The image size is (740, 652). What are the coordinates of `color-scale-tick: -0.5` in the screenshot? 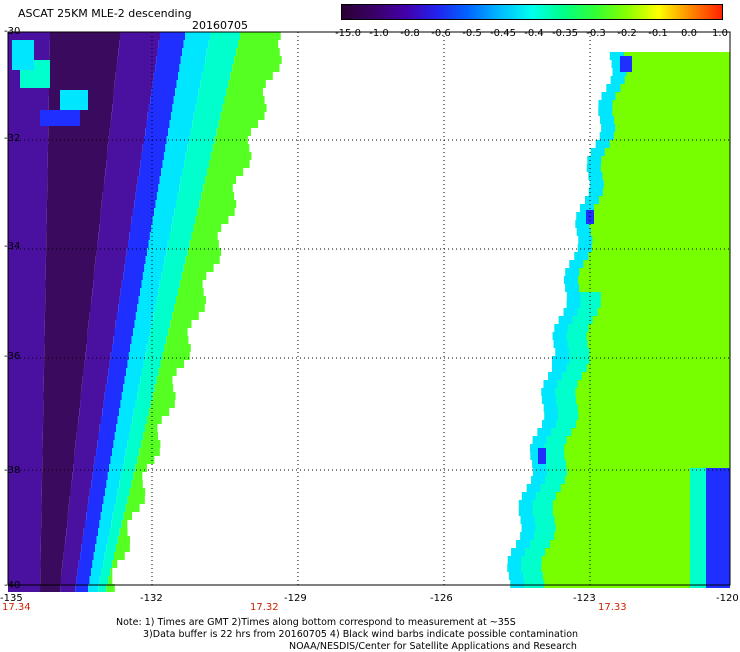 It's located at (472, 33).